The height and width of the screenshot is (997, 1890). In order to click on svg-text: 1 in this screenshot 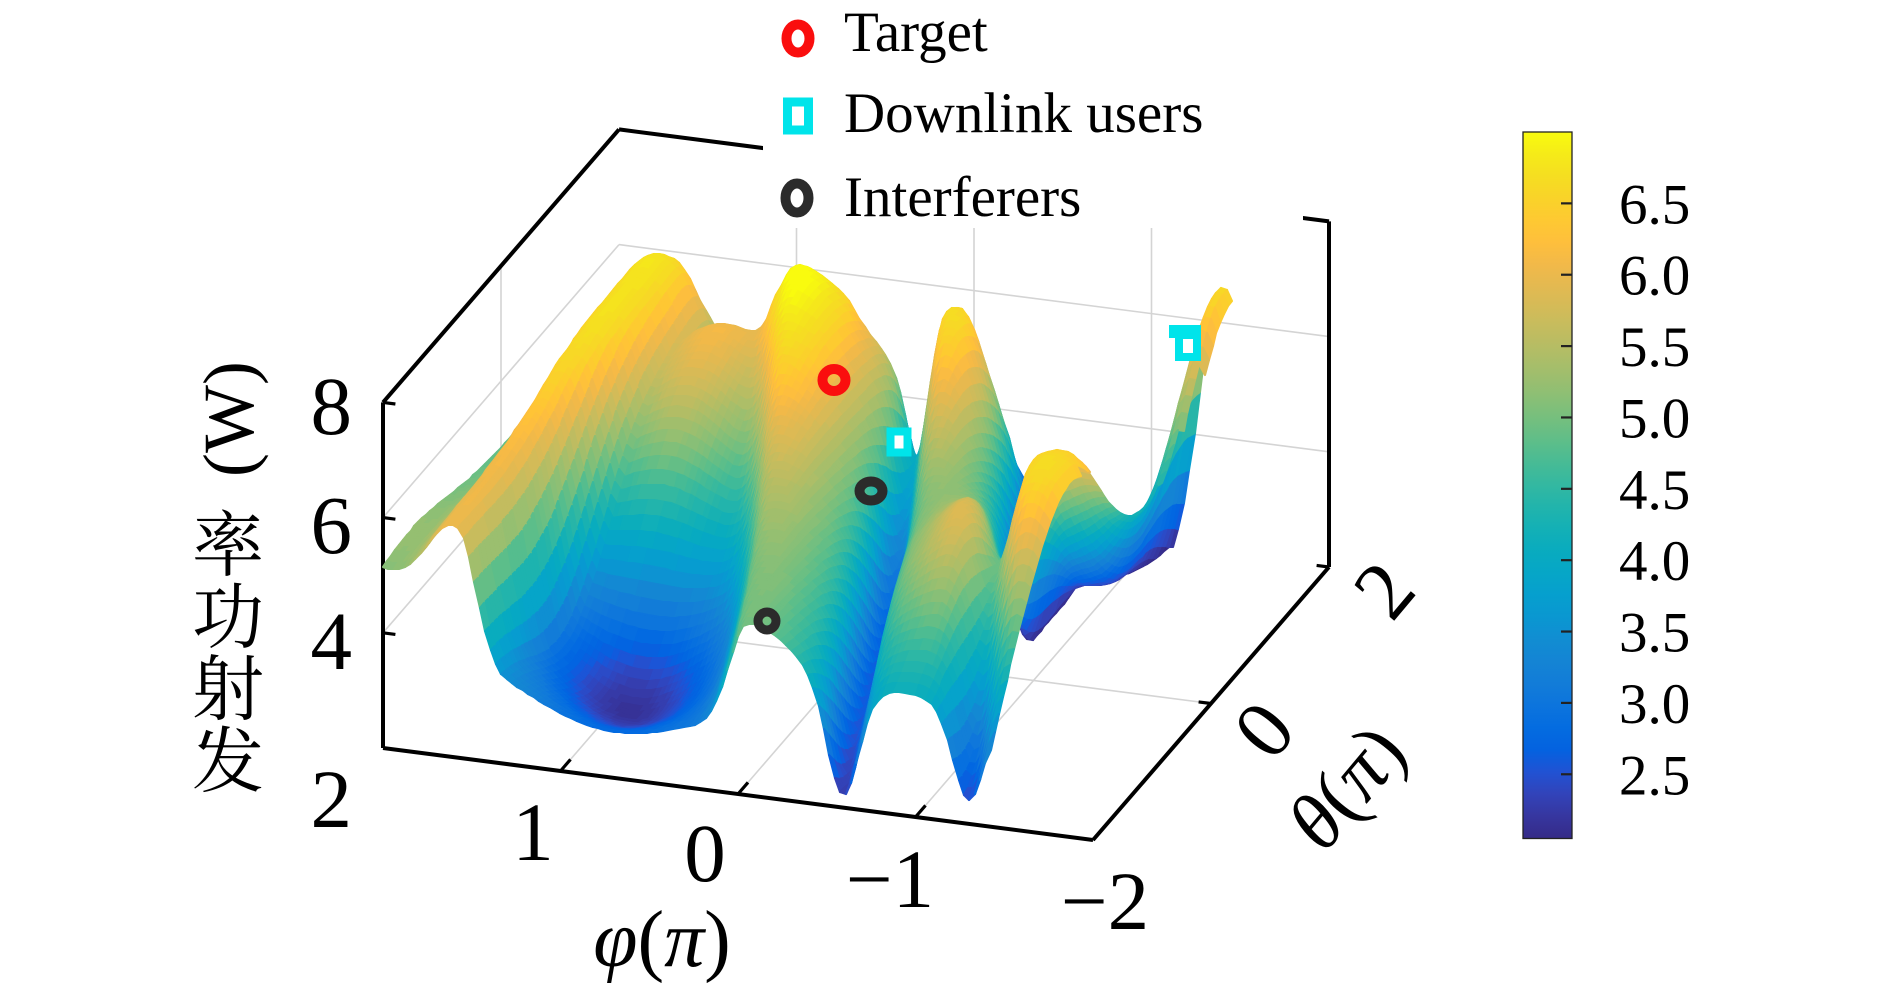, I will do `click(533, 832)`.